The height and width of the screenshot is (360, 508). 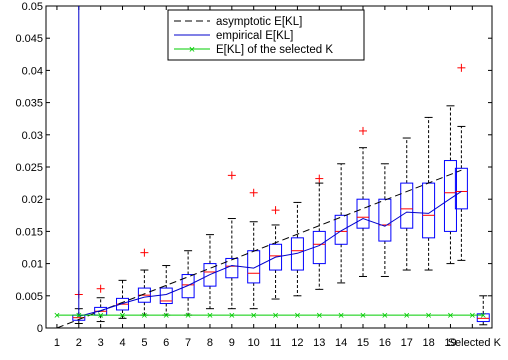 What do you see at coordinates (475, 343) in the screenshot?
I see `x-tick-label: Selected K` at bounding box center [475, 343].